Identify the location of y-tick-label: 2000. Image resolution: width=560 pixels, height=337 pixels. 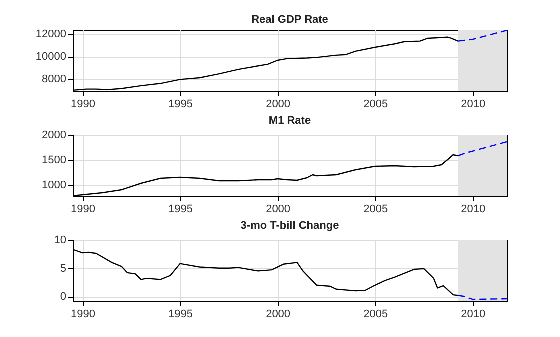
(54, 136).